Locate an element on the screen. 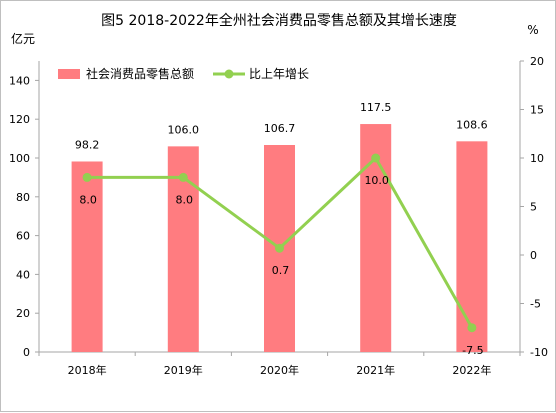  bar-value-label: 108.6 is located at coordinates (472, 124).